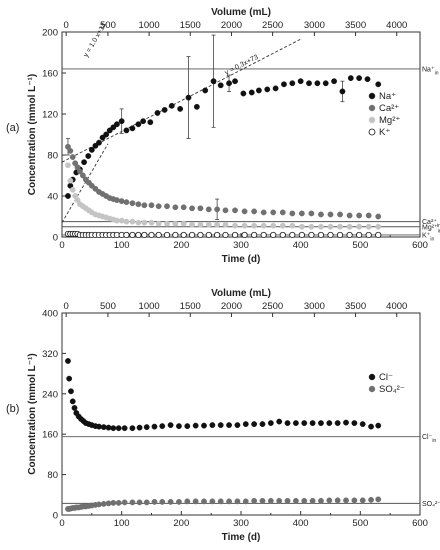  Describe the element at coordinates (50, 394) in the screenshot. I see `y-tick-label: 240` at that location.